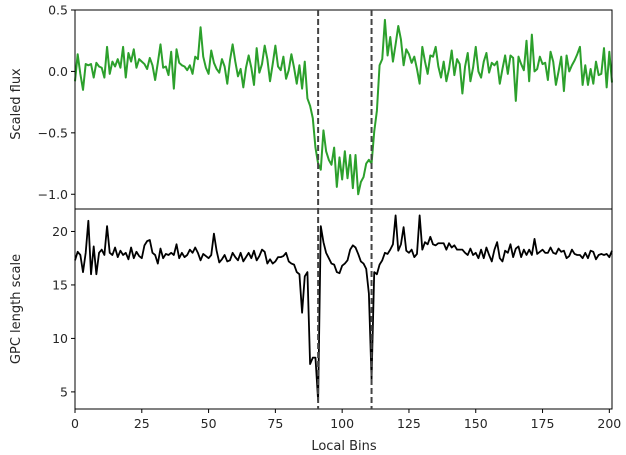 The height and width of the screenshot is (455, 626). Describe the element at coordinates (275, 423) in the screenshot. I see `x-tick-label: 75` at that location.